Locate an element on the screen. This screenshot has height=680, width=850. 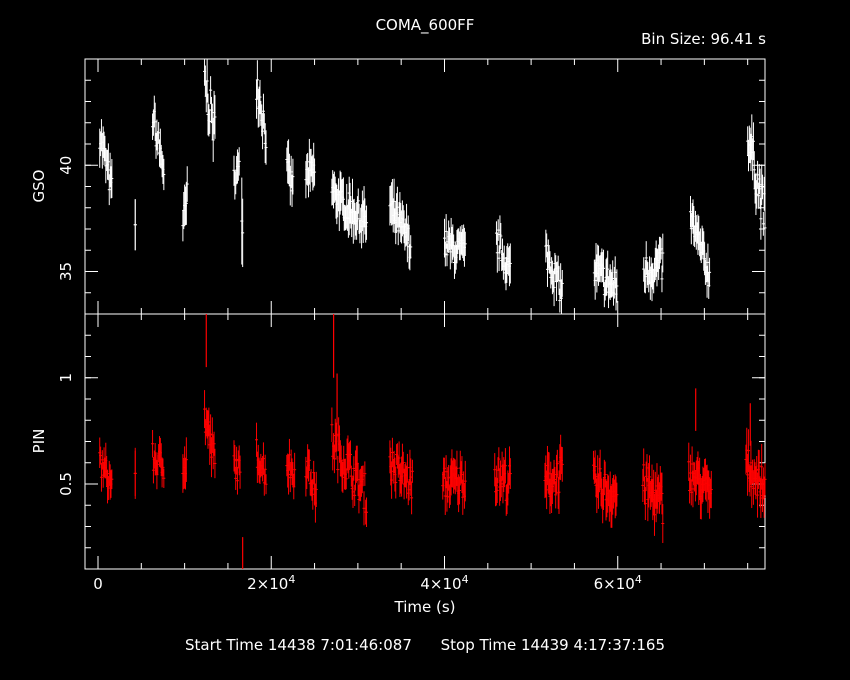
y-tick-label: 0.5 is located at coordinates (66, 484).